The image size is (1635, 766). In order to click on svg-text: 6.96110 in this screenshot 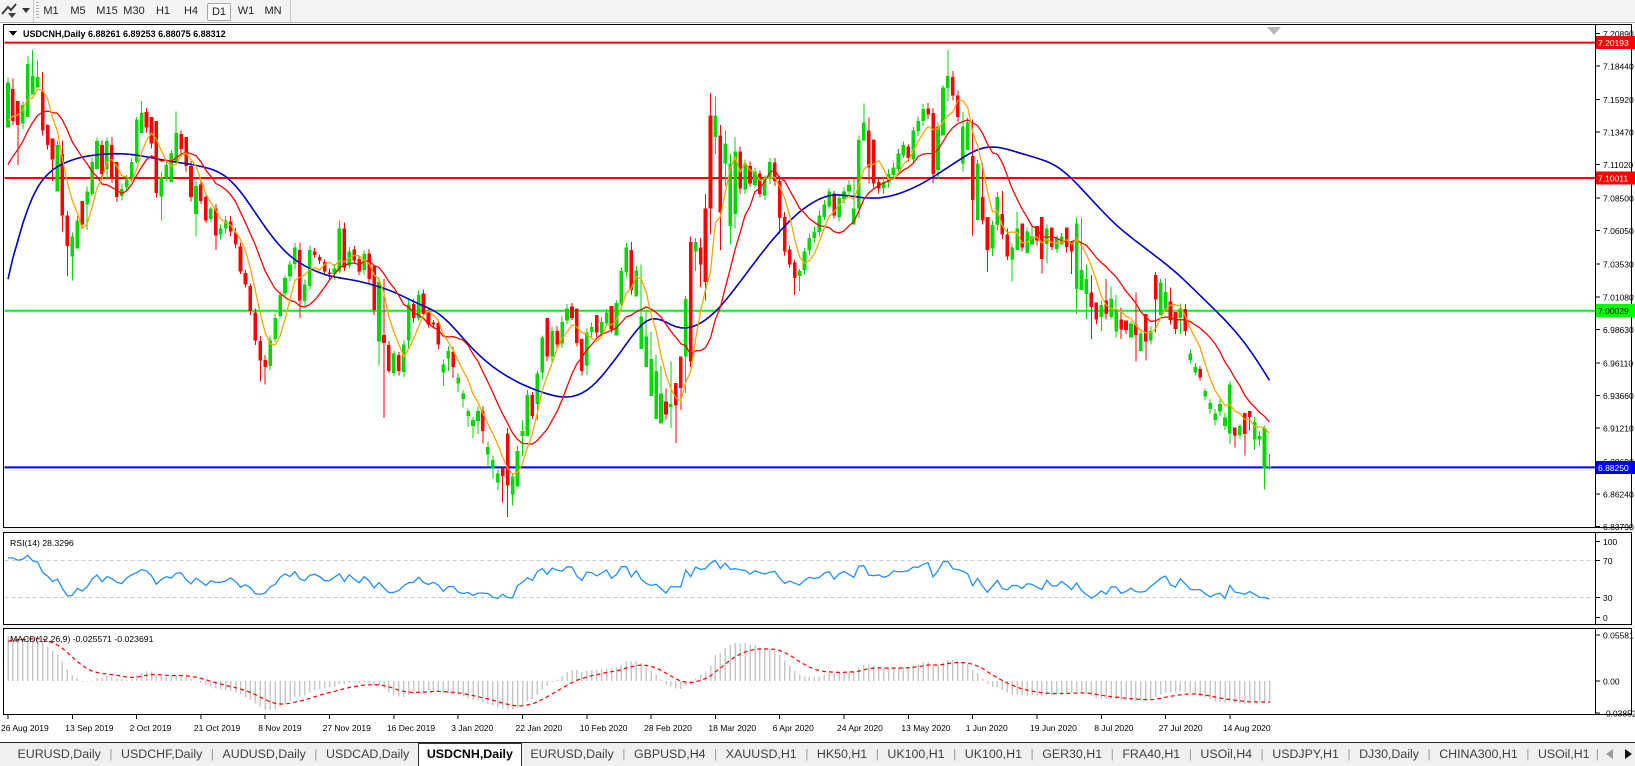, I will do `click(1618, 363)`.